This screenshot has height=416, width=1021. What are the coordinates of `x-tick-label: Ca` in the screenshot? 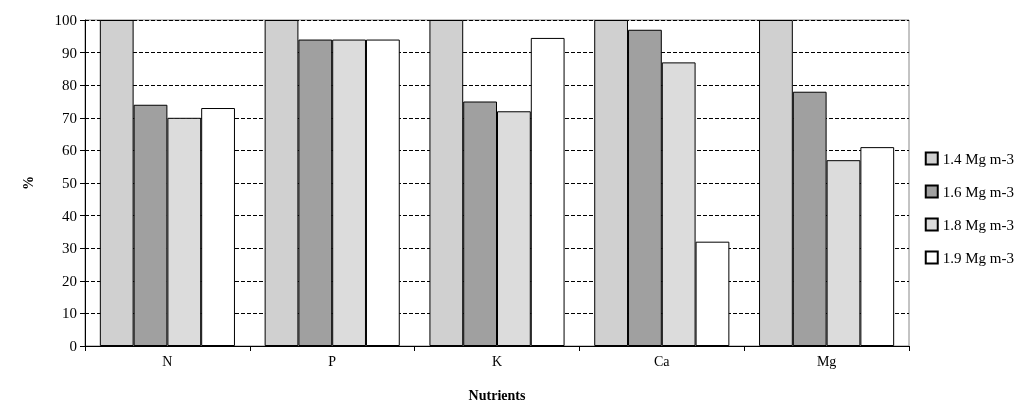 It's located at (662, 361).